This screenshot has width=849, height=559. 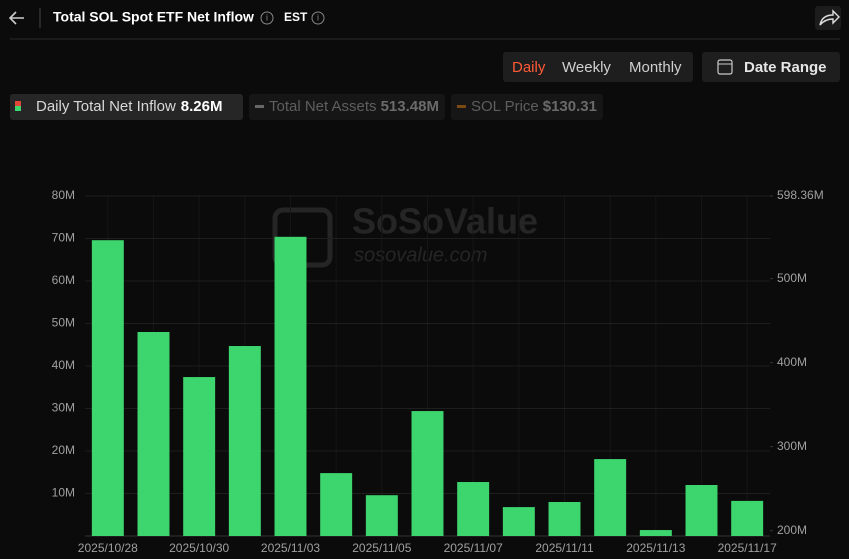 What do you see at coordinates (420, 255) in the screenshot?
I see `watermark-site: sosovalue.com` at bounding box center [420, 255].